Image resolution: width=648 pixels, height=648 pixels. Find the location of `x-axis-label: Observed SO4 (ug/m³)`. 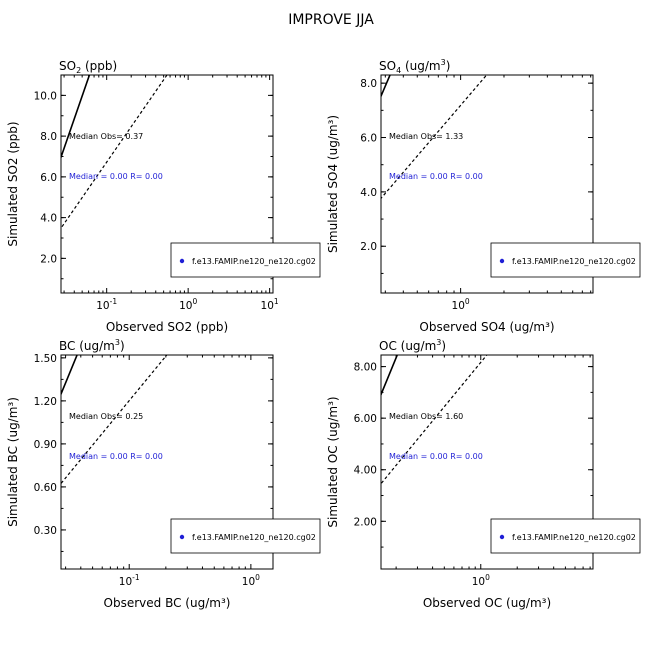

x-axis-label: Observed SO4 (ug/m³) is located at coordinates (486, 327).